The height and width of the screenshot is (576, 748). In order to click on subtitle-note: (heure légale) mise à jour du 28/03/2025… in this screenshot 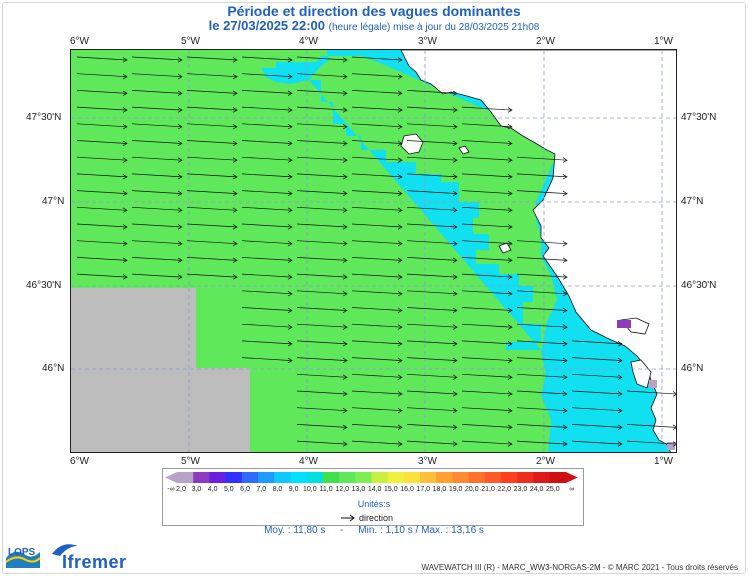, I will do `click(434, 27)`.